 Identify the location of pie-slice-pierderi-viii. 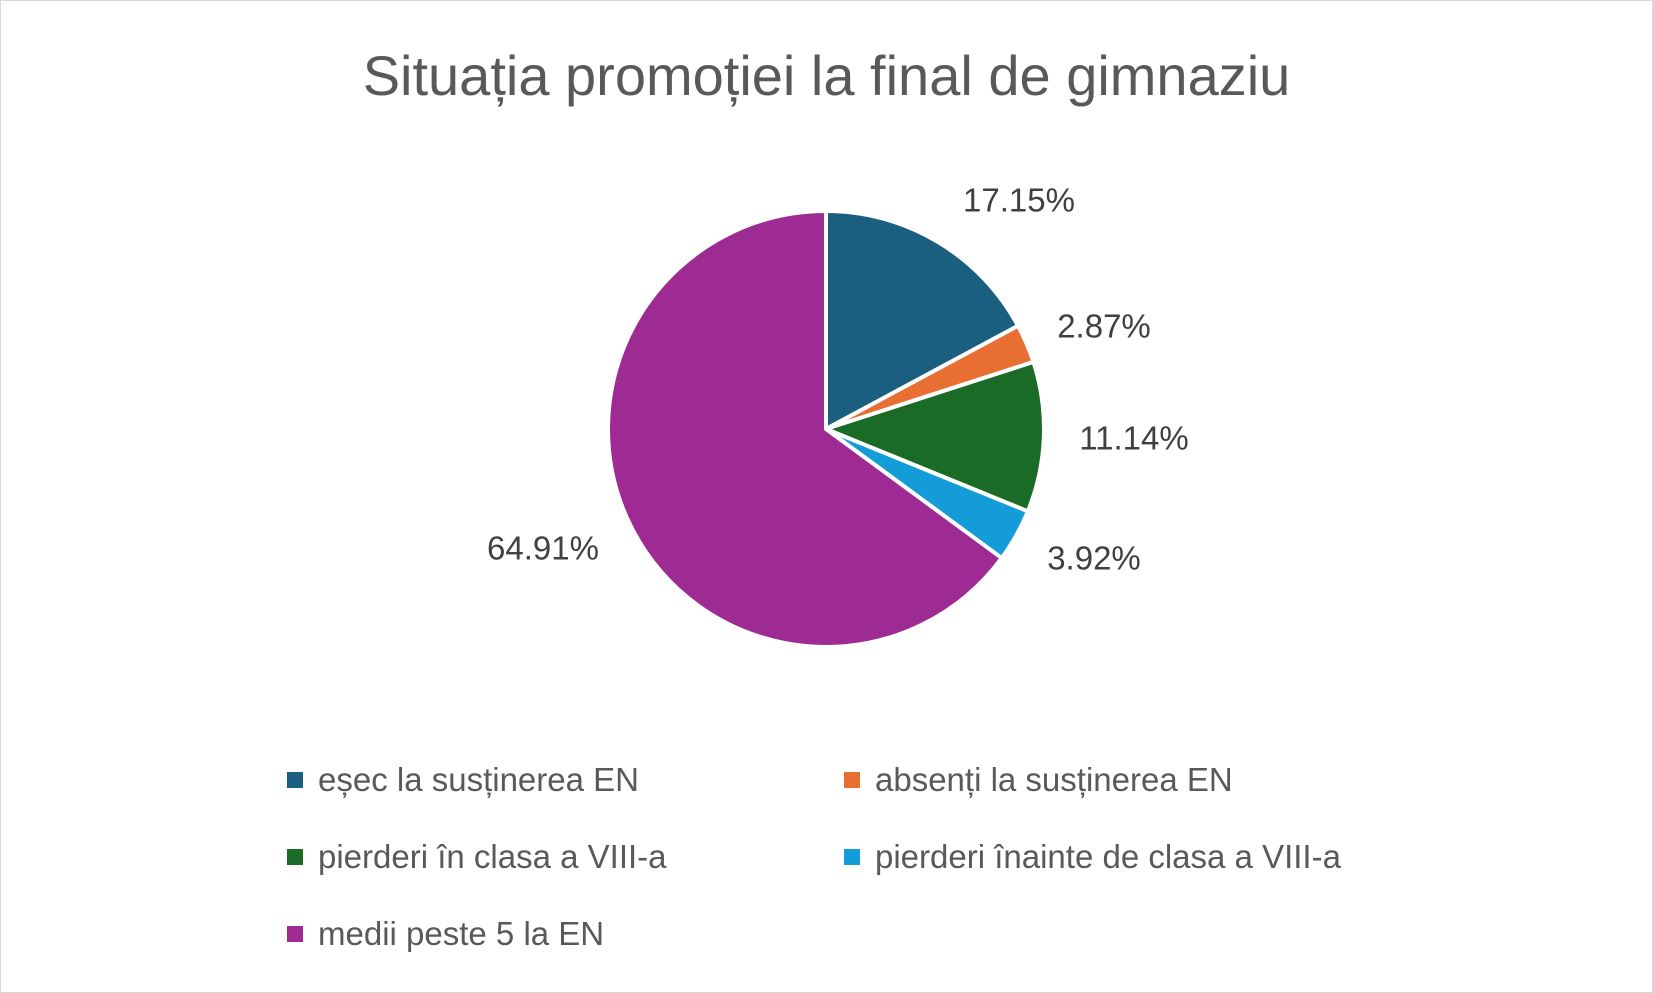
(935, 436).